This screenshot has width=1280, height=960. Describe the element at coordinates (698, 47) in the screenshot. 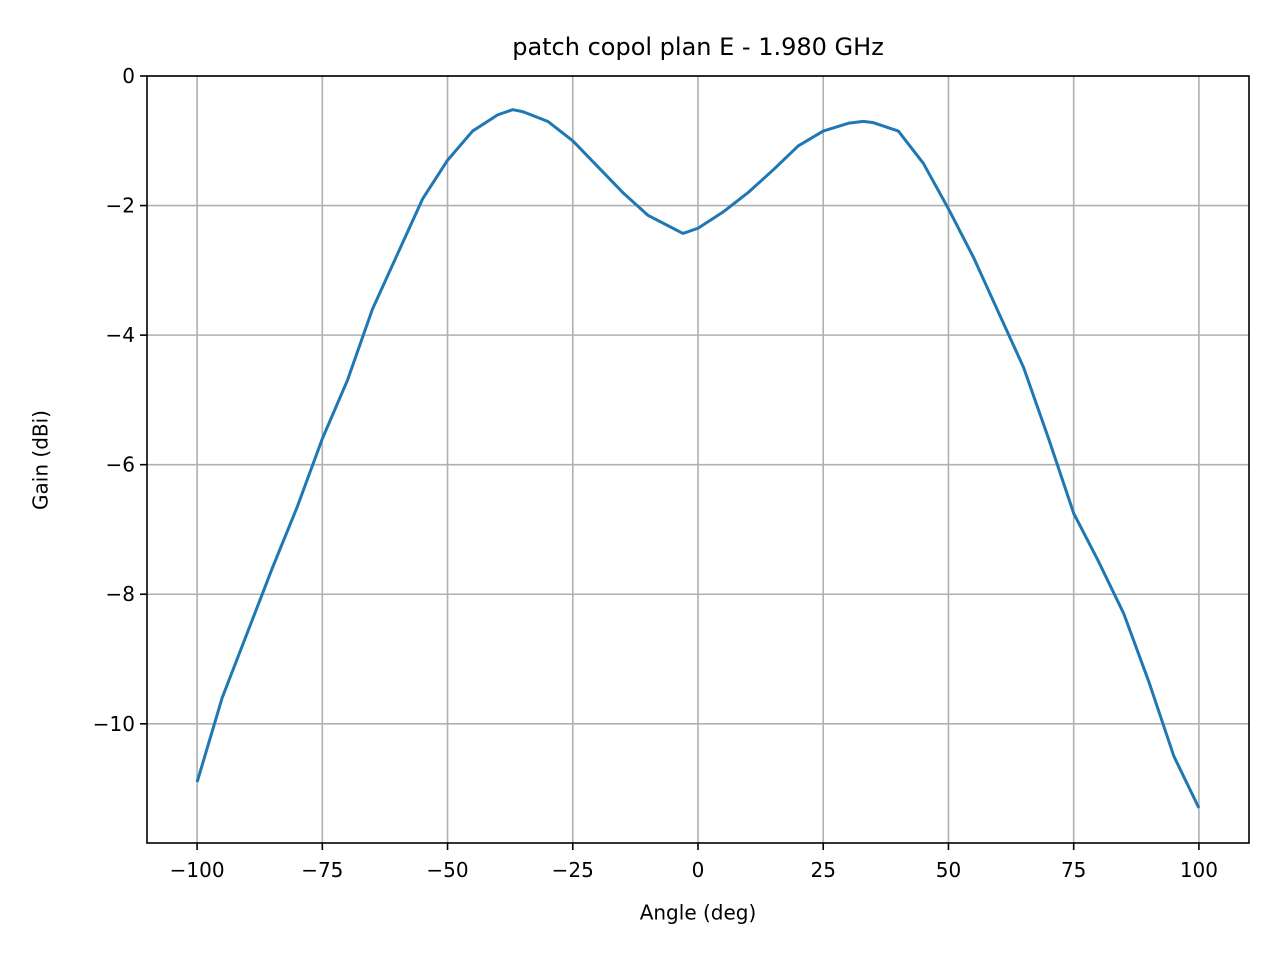

I see `chart-title: patch copol plan E - 1.980 GHz` at that location.